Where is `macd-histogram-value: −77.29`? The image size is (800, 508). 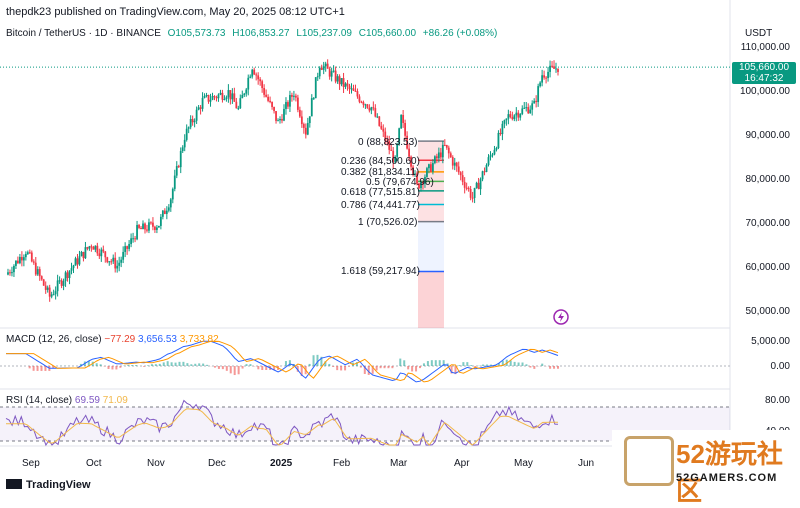
macd-histogram-value: −77.29 is located at coordinates (119, 339).